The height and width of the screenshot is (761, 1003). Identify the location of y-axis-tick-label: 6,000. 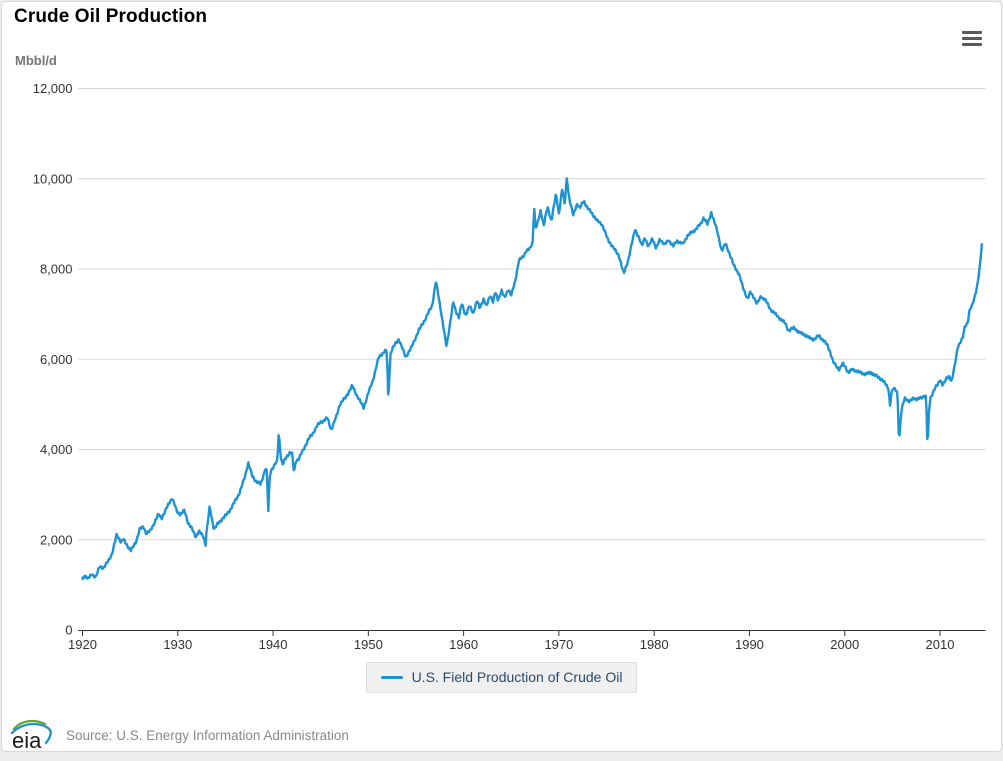
(56, 359).